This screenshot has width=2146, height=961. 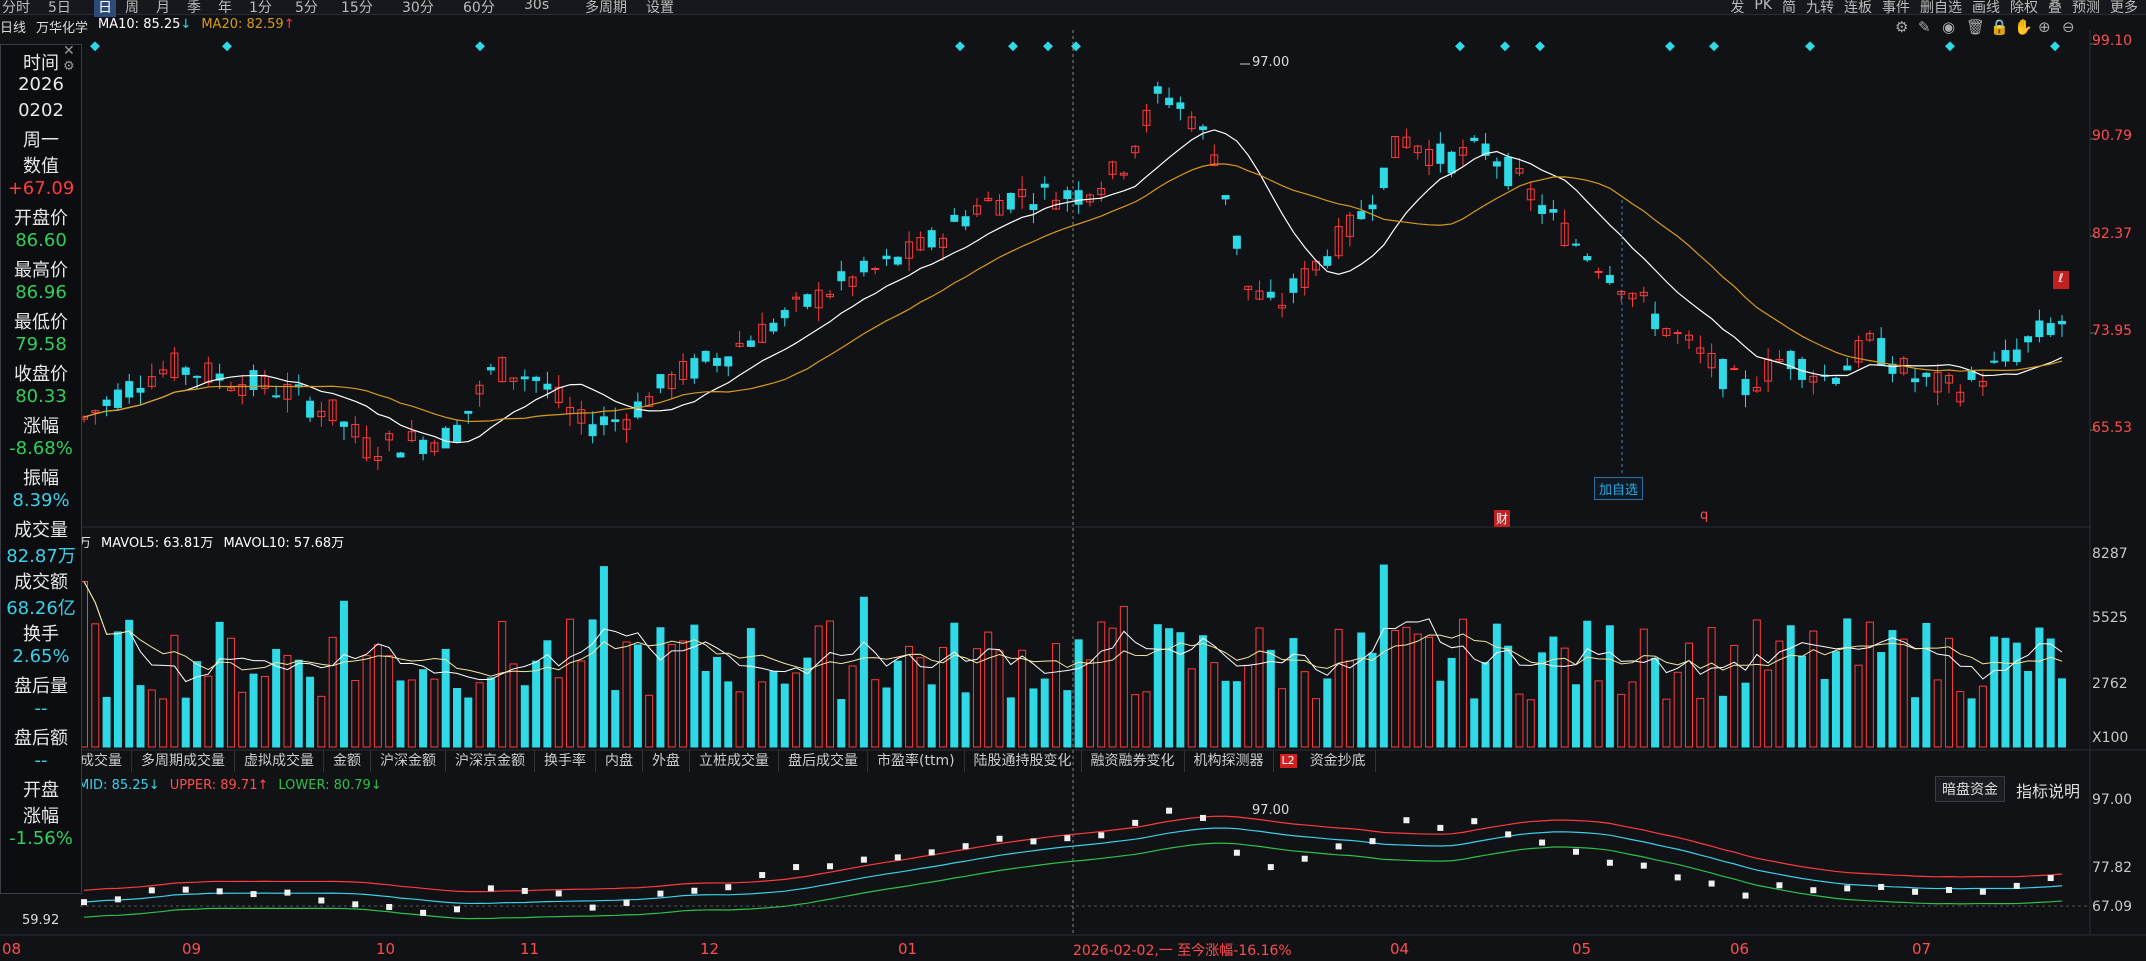 I want to click on period-tab: 5日, so click(x=59, y=8).